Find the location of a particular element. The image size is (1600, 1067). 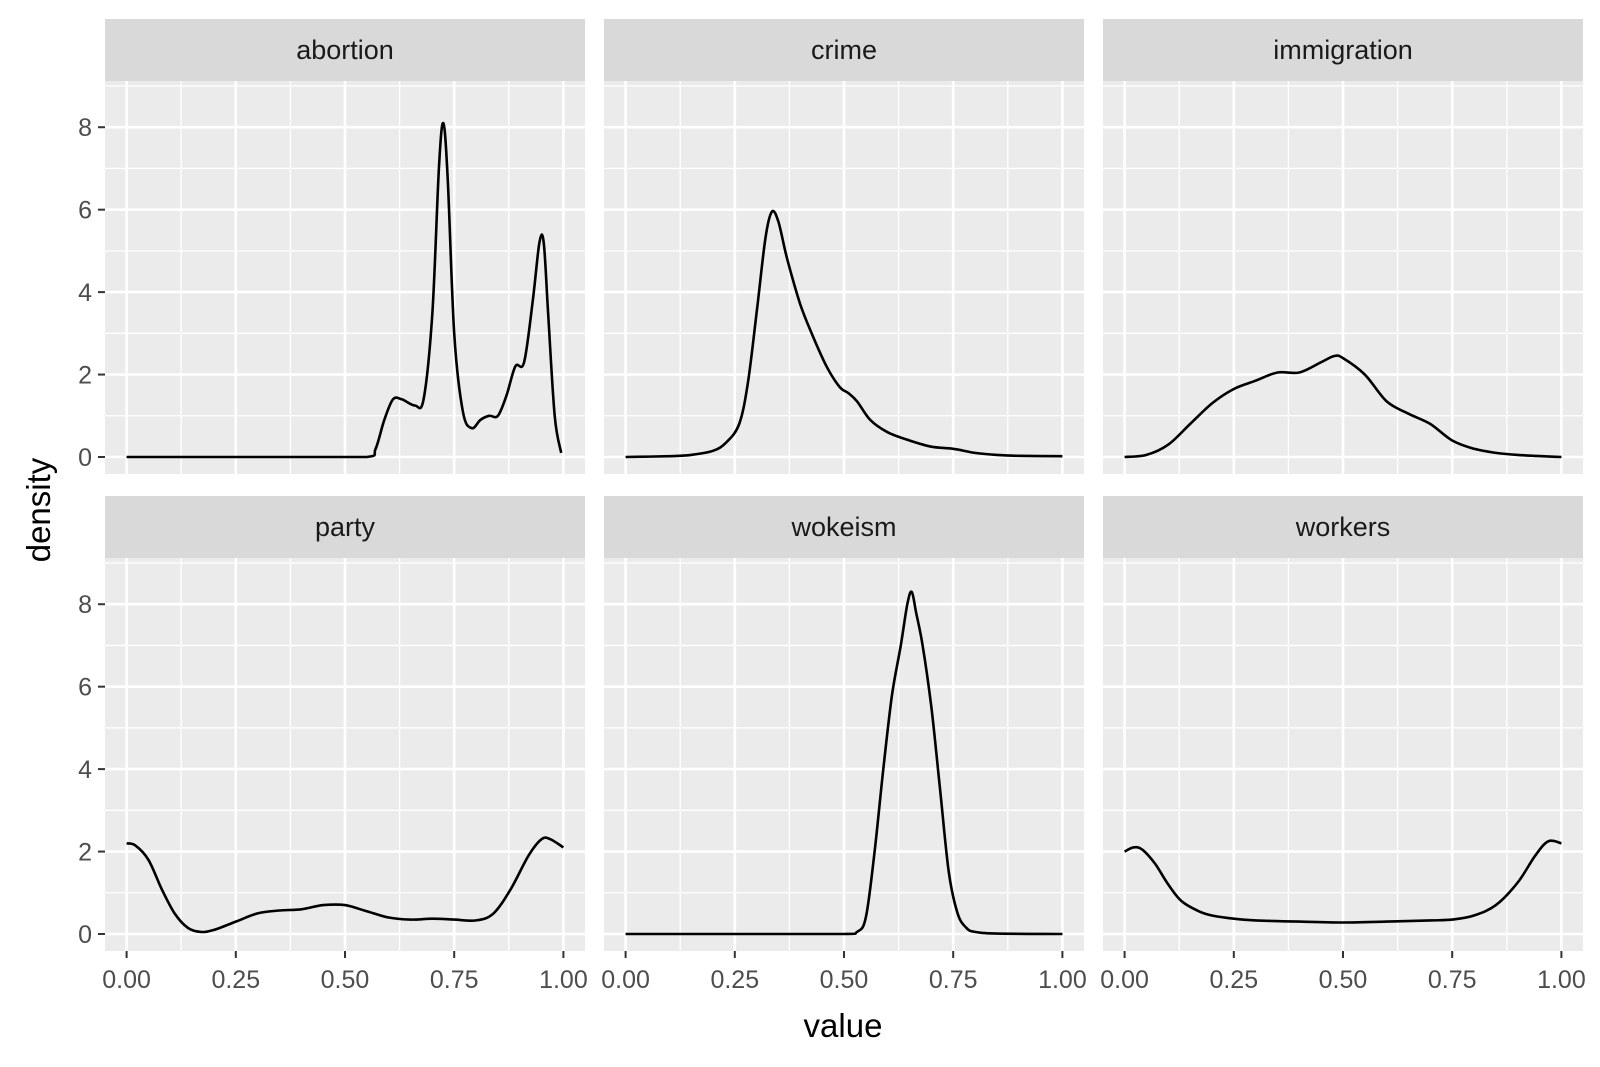

facet-panel-wokeism: wokeism 0.00 0.25 0.50 0.75 1.00 is located at coordinates (844, 745).